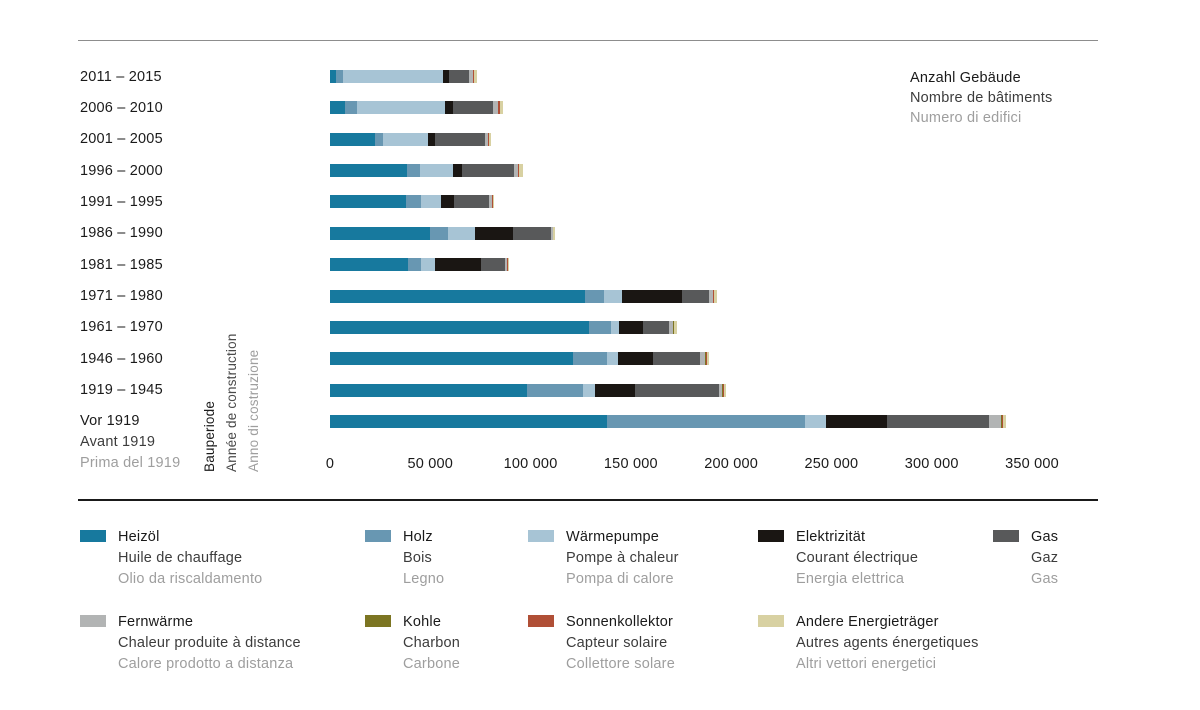  I want to click on legend-label-it: Pompa di calore, so click(620, 579).